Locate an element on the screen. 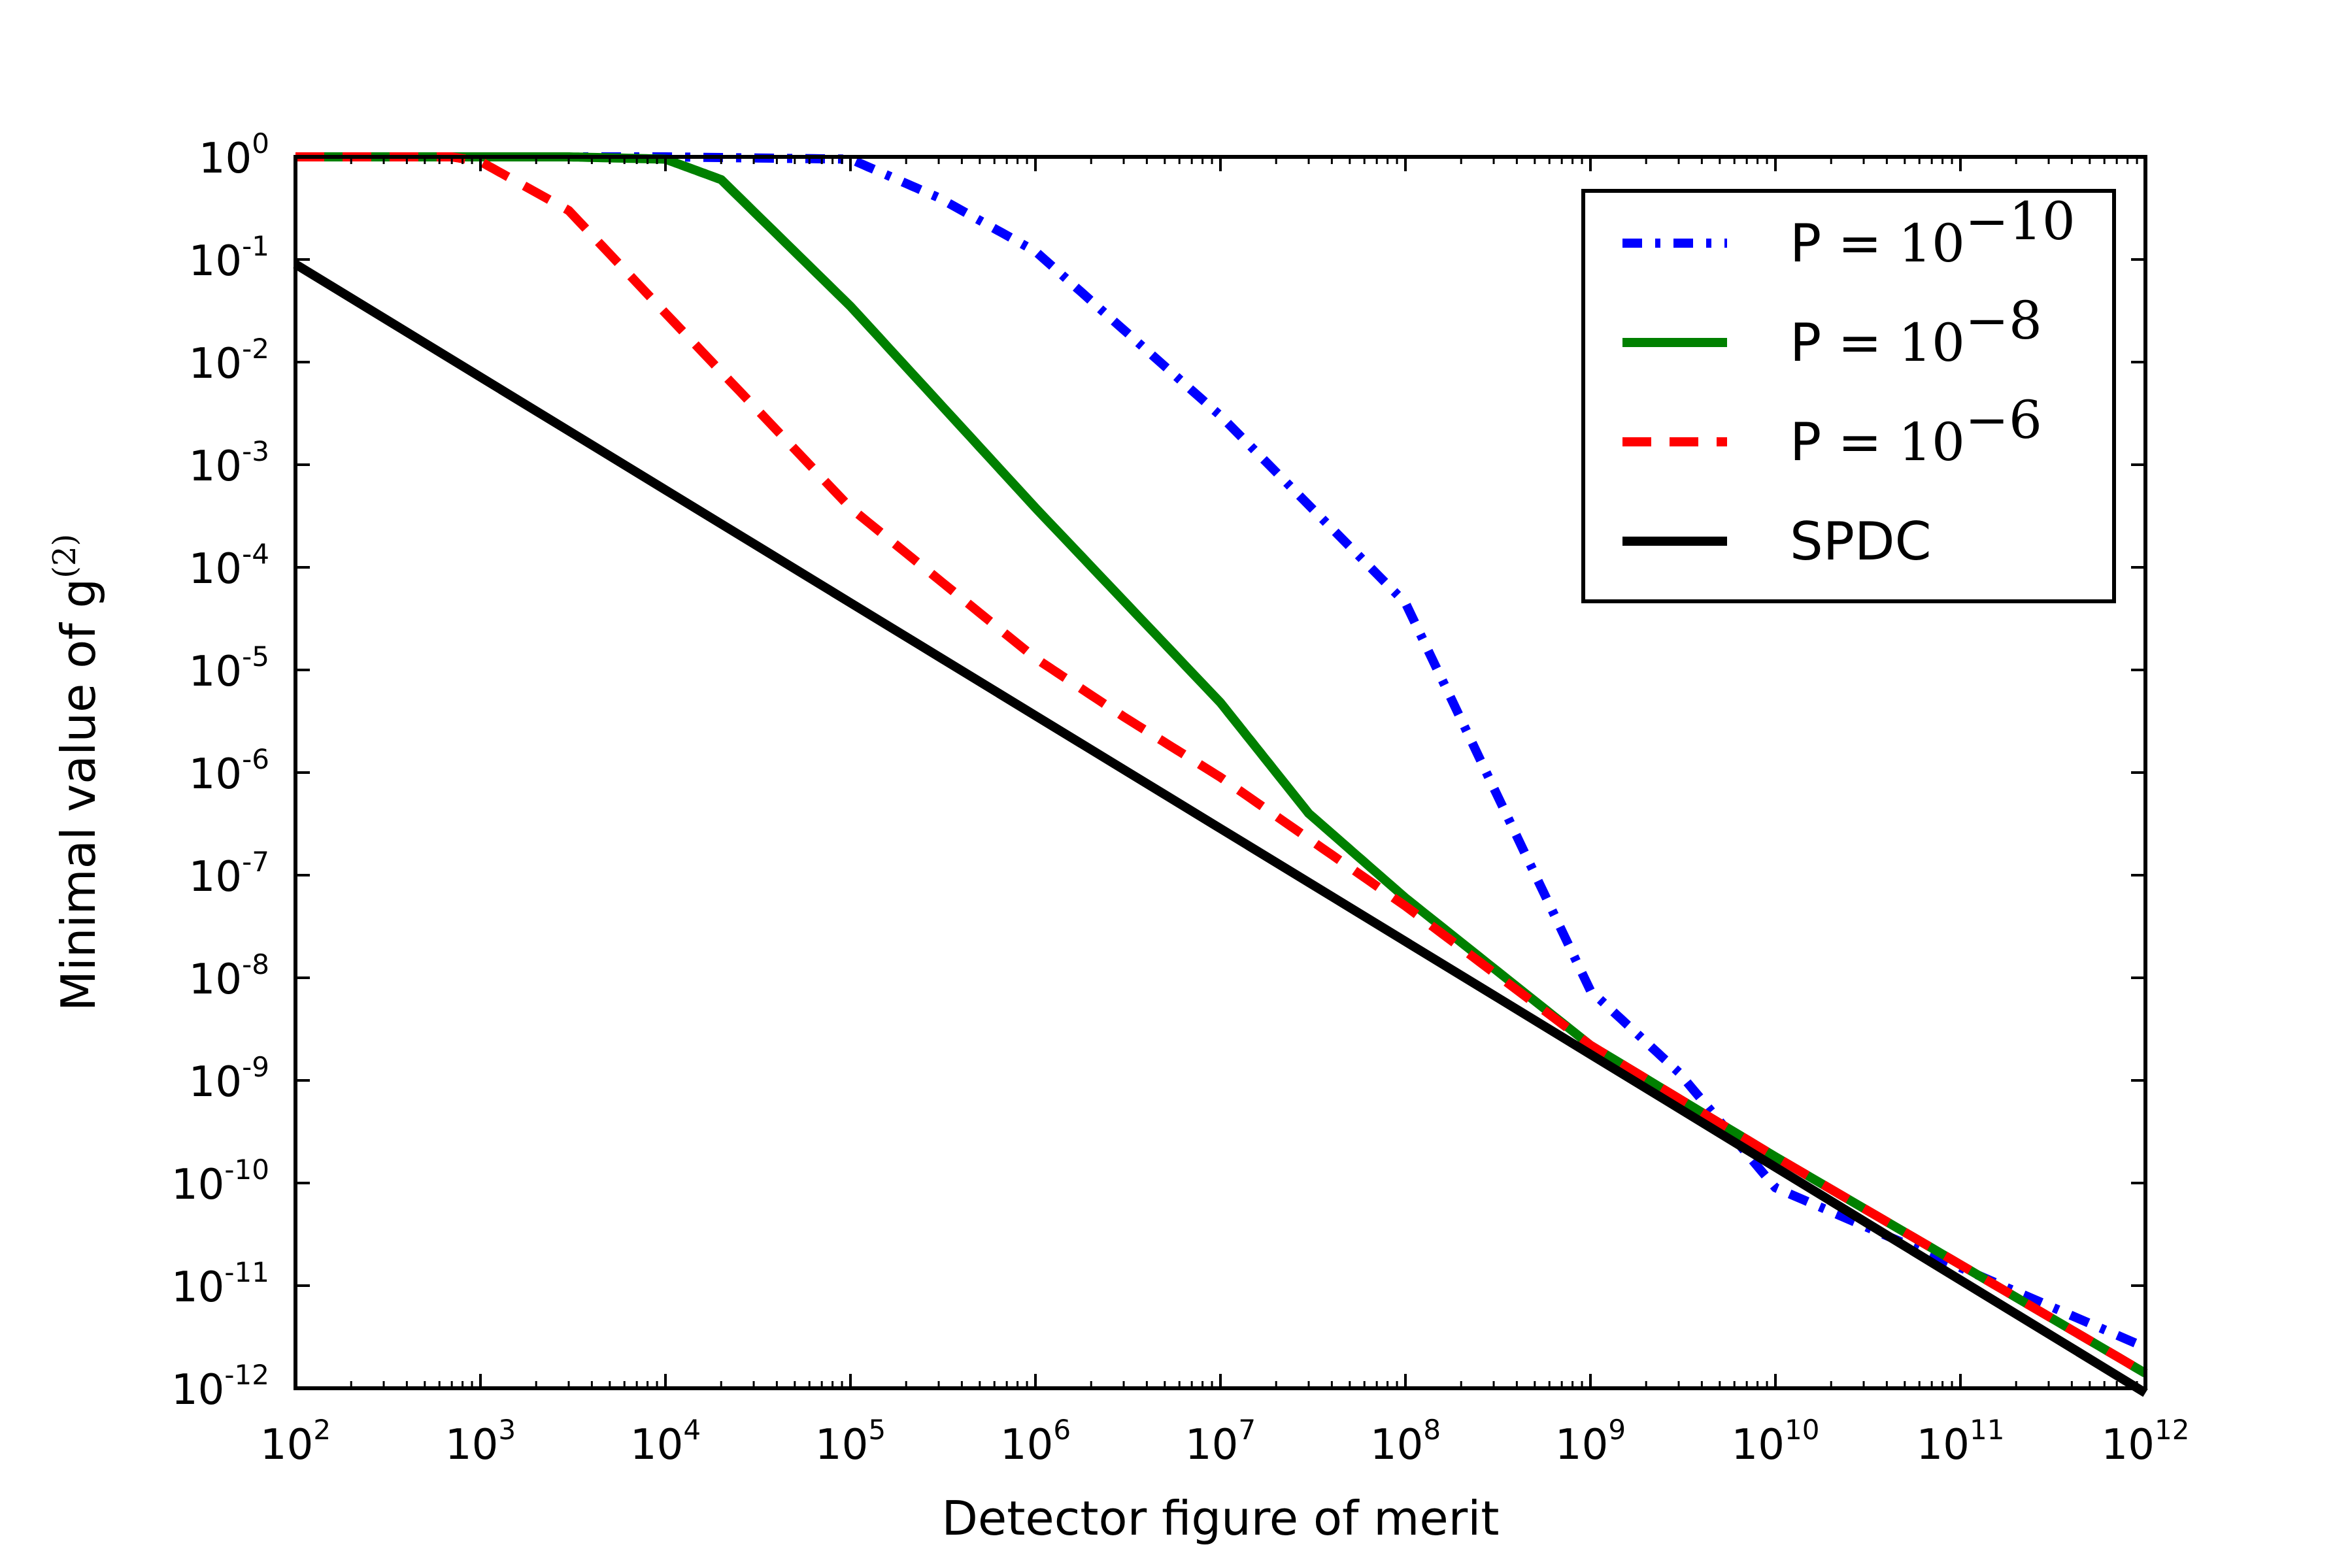  y-tick-label: 10⁻⁶ is located at coordinates (229, 771).